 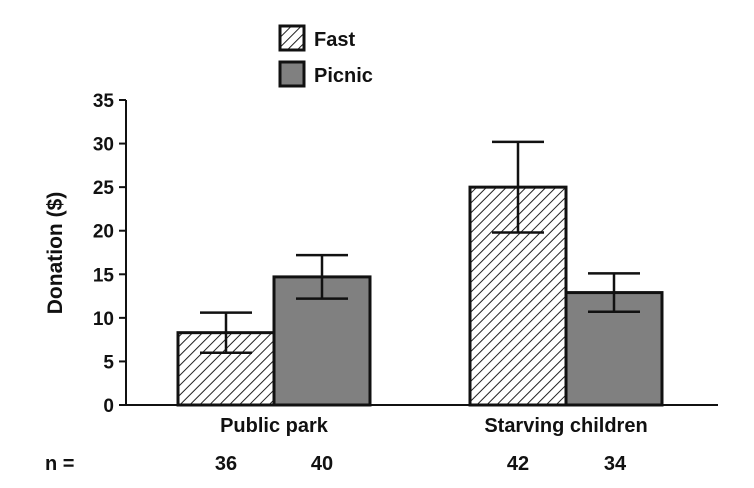 I want to click on legend-swatch-fast, so click(x=292, y=38).